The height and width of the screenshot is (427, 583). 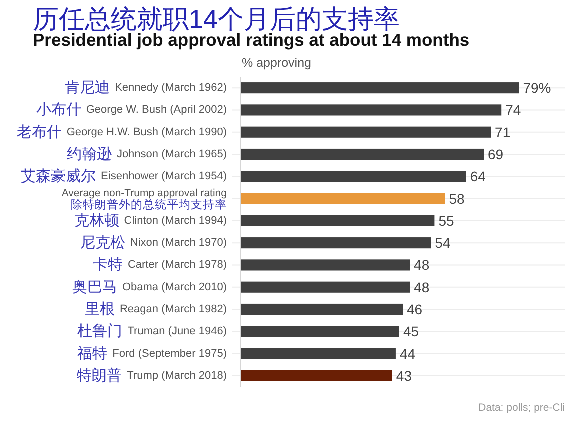 I want to click on data-label: 74, so click(x=514, y=110).